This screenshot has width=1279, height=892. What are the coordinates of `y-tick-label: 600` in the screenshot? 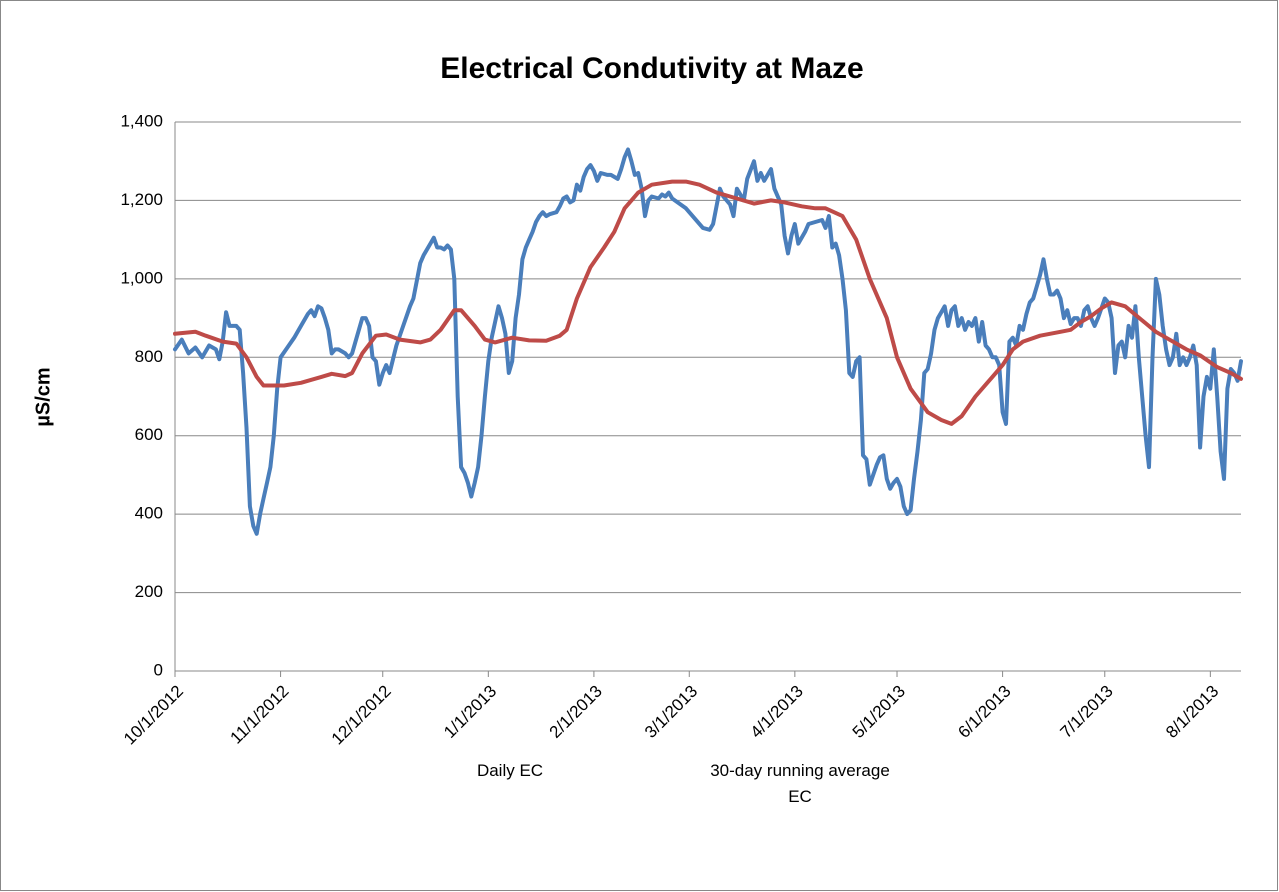 It's located at (149, 434).